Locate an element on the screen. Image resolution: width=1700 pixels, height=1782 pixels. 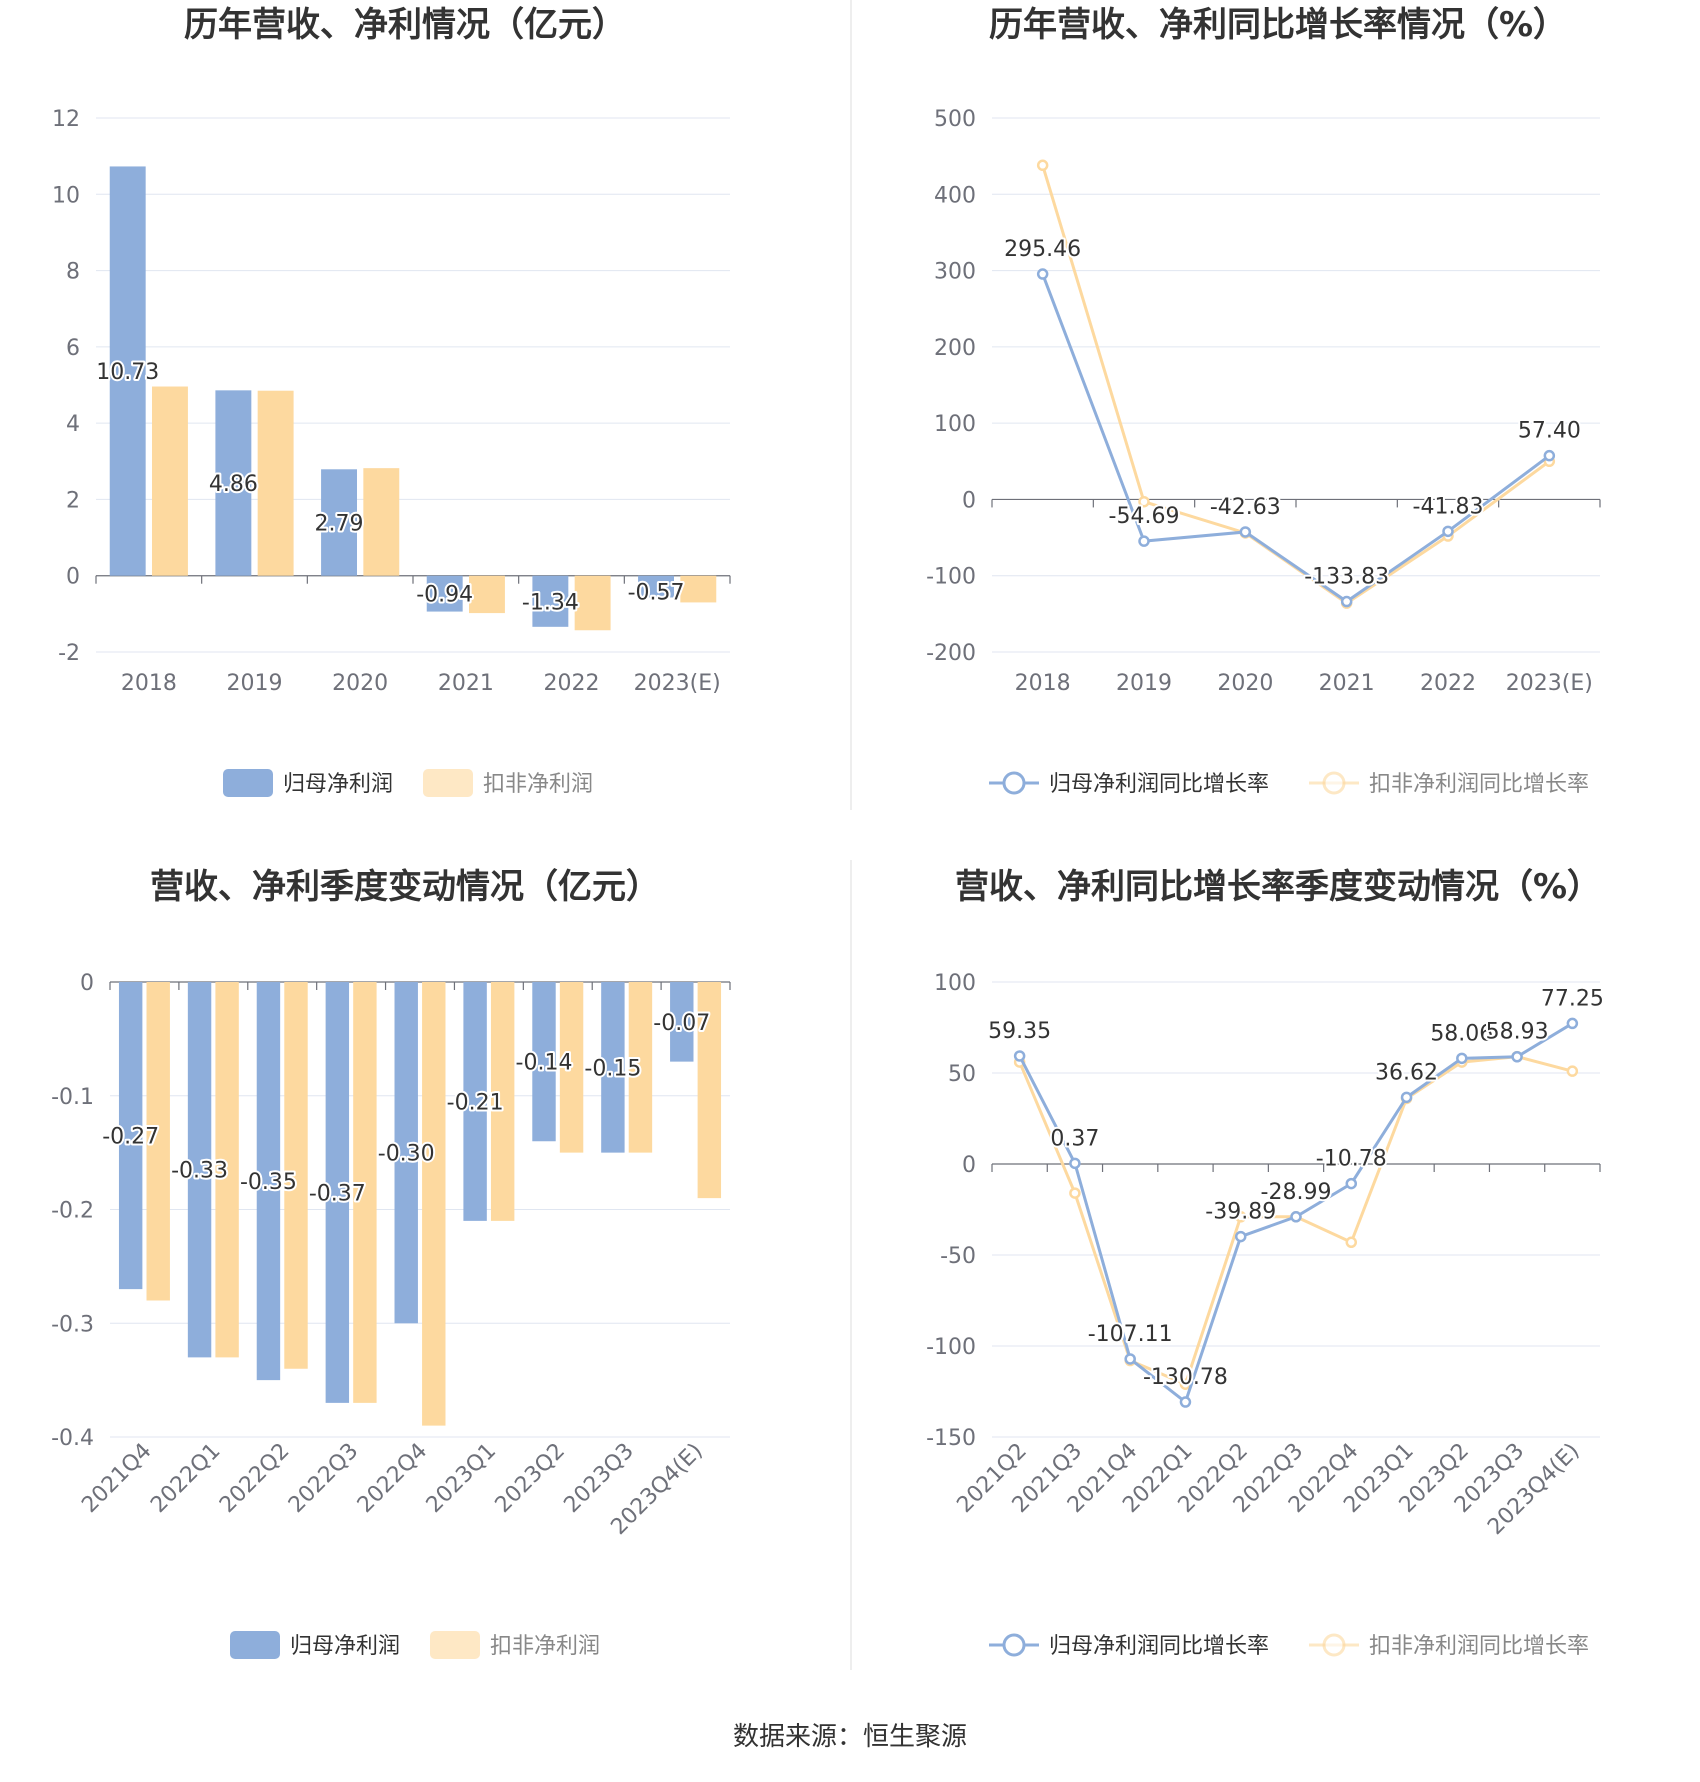
bar-value-label: -0.14 is located at coordinates (544, 1063).